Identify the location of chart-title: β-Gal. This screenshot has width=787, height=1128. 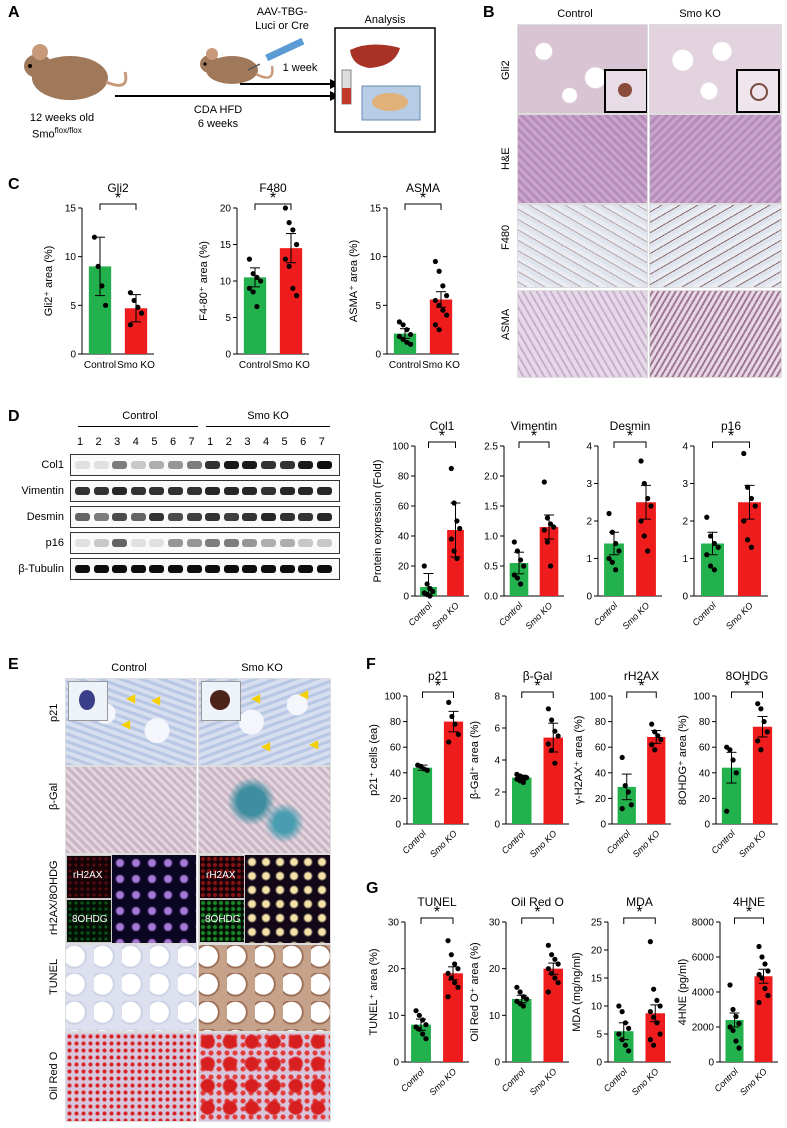
(538, 676).